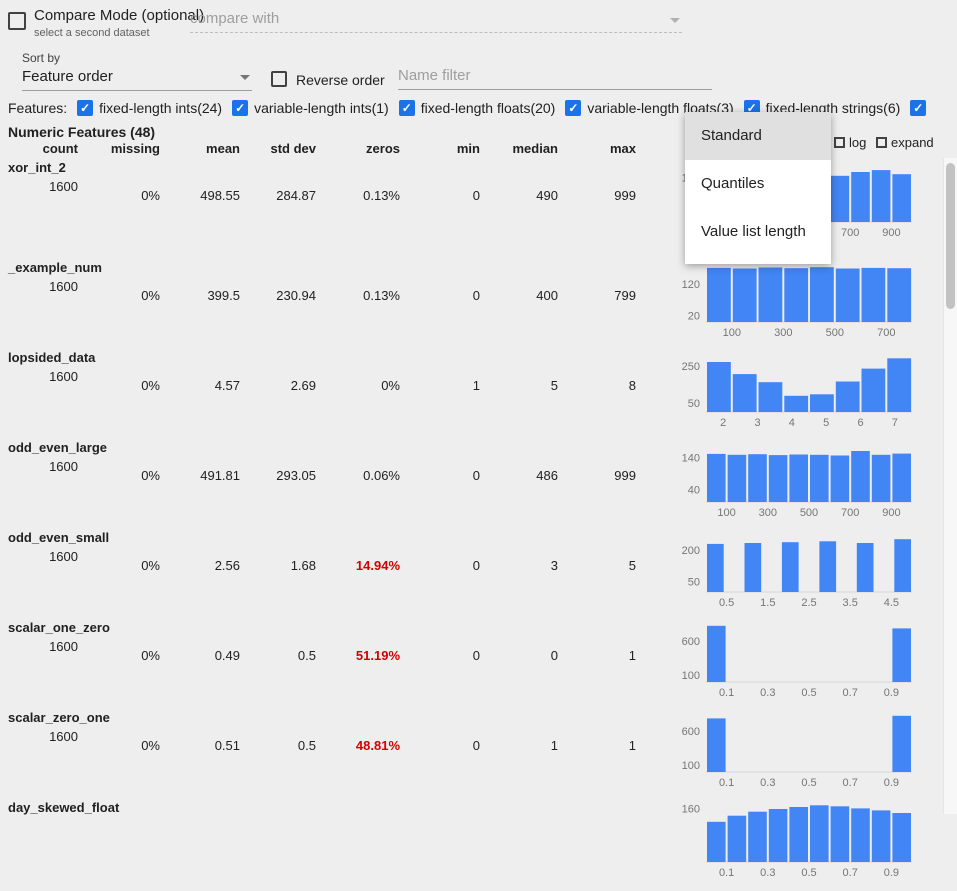 Image resolution: width=957 pixels, height=891 pixels. Describe the element at coordinates (296, 195) in the screenshot. I see `feature-std_dev: 284.87` at that location.